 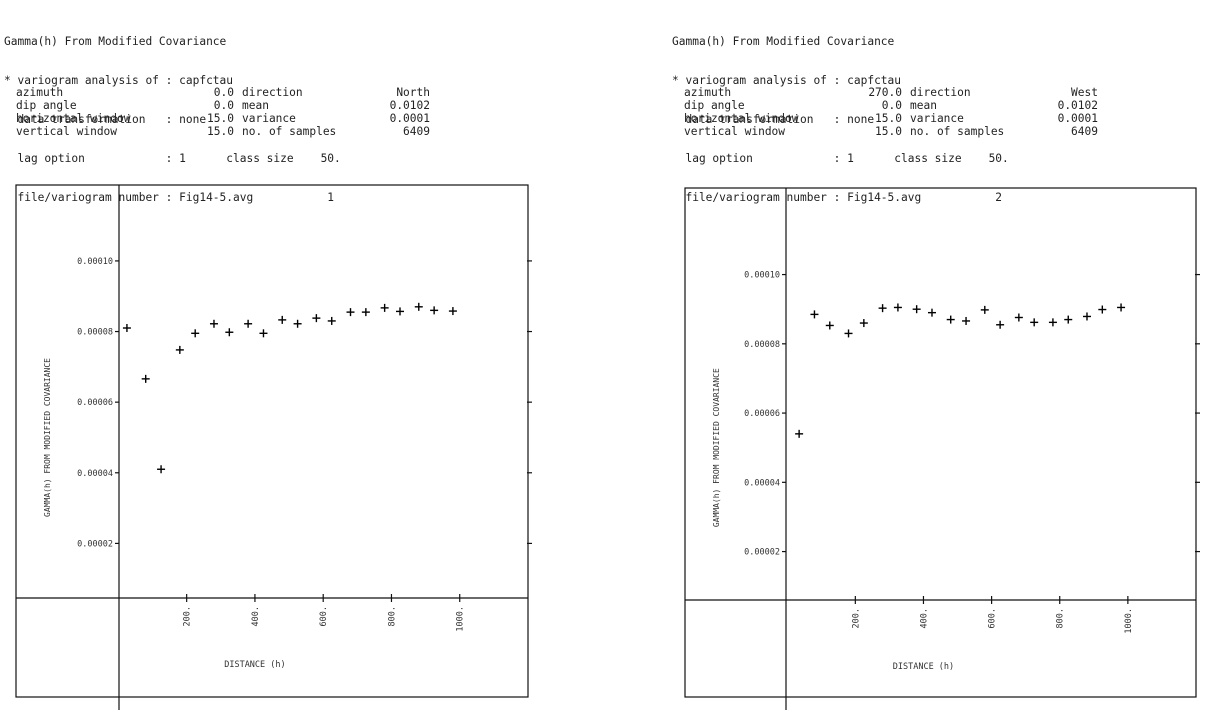 What do you see at coordinates (837, 197) in the screenshot?
I see `header-file: file/variogram number : Fig14-5.avg 2` at bounding box center [837, 197].